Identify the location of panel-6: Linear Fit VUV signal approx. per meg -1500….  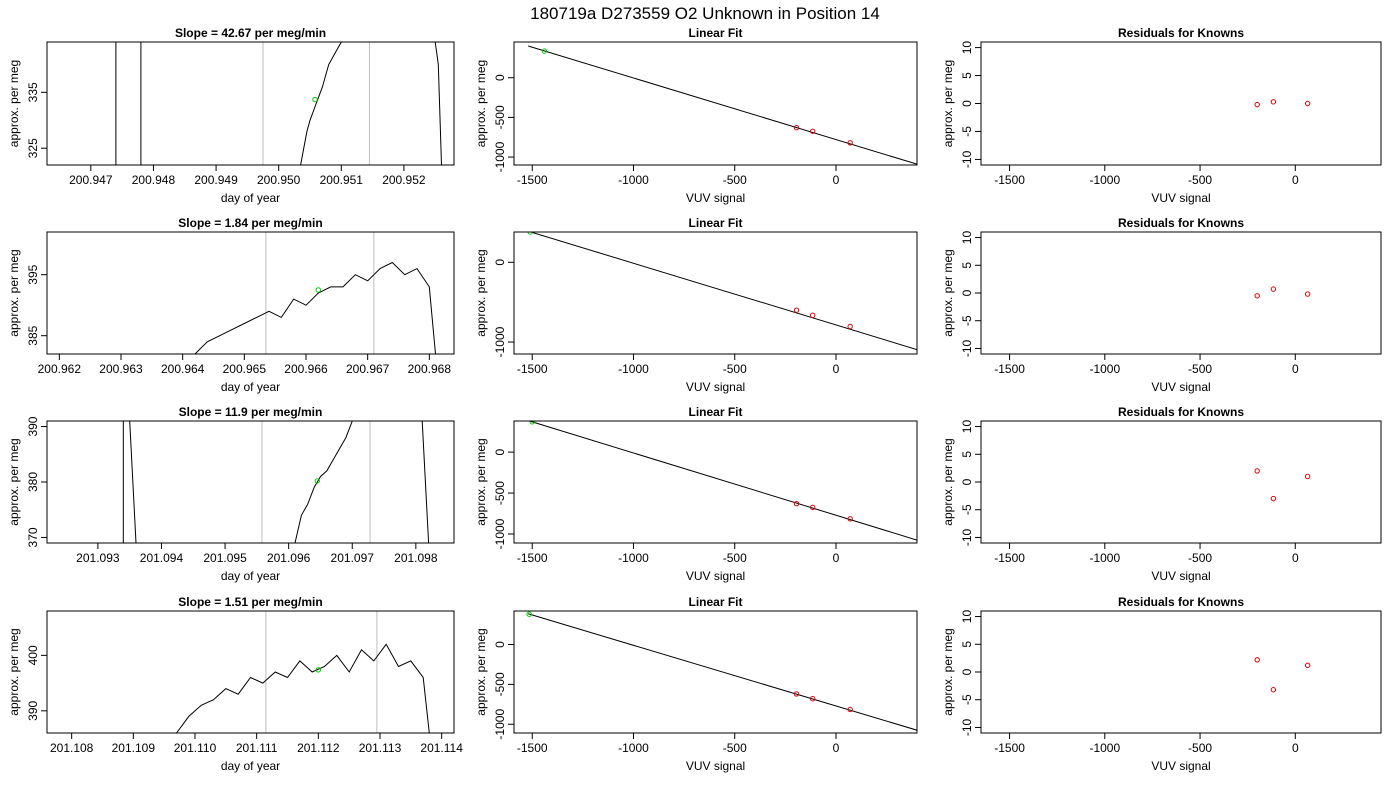
(696, 305).